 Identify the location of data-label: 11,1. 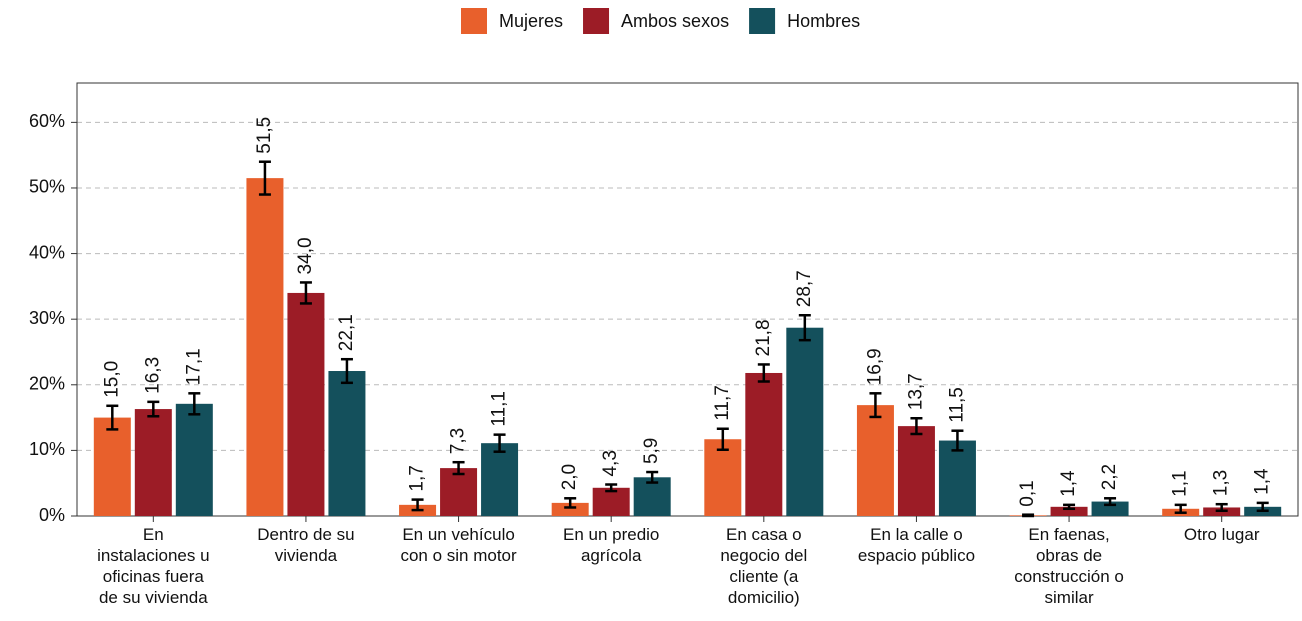
(499, 409).